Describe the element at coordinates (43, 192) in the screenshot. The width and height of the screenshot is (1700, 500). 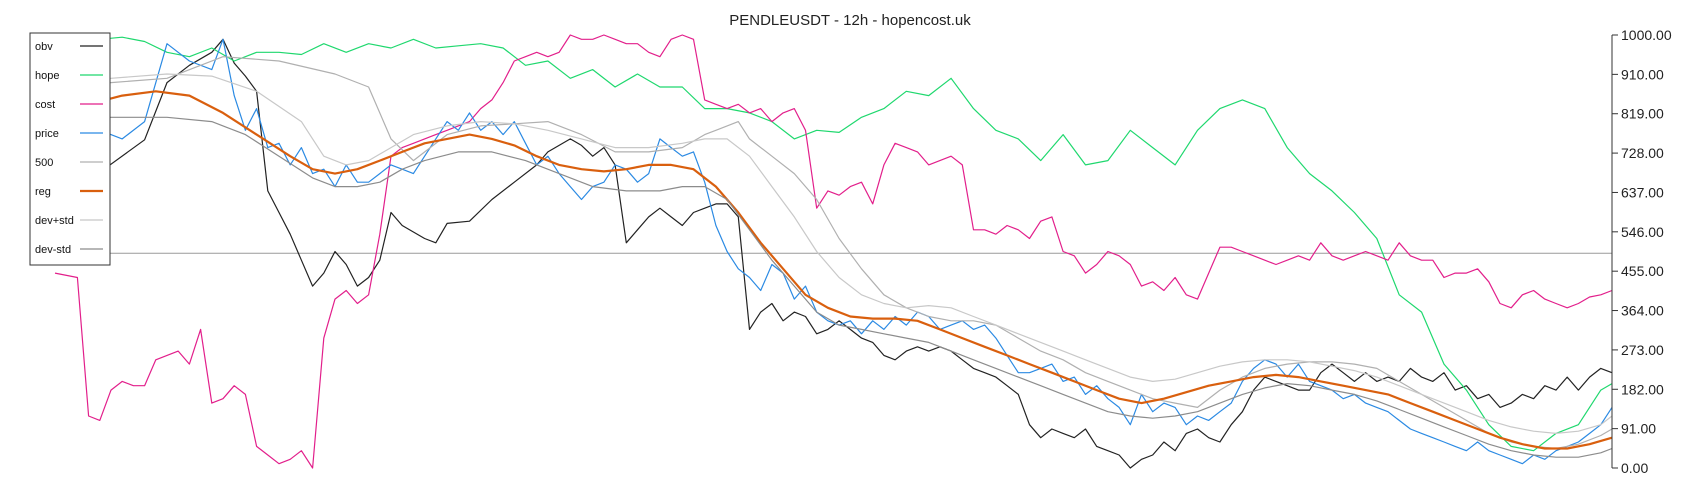
I see `legend-label-reg: reg` at that location.